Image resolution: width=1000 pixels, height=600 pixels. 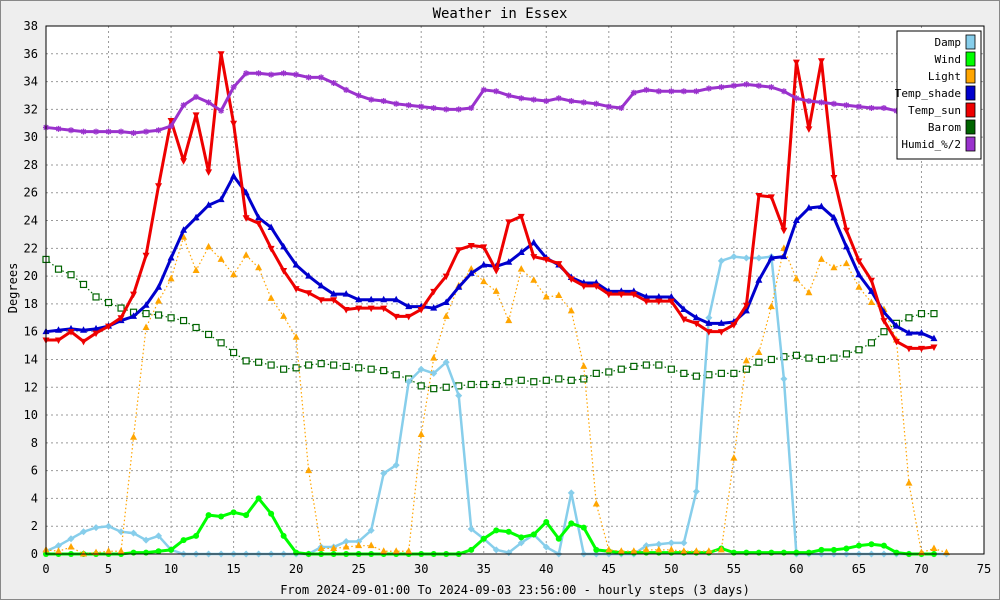 I want to click on chart-title: Weather in Essex, so click(x=500, y=14).